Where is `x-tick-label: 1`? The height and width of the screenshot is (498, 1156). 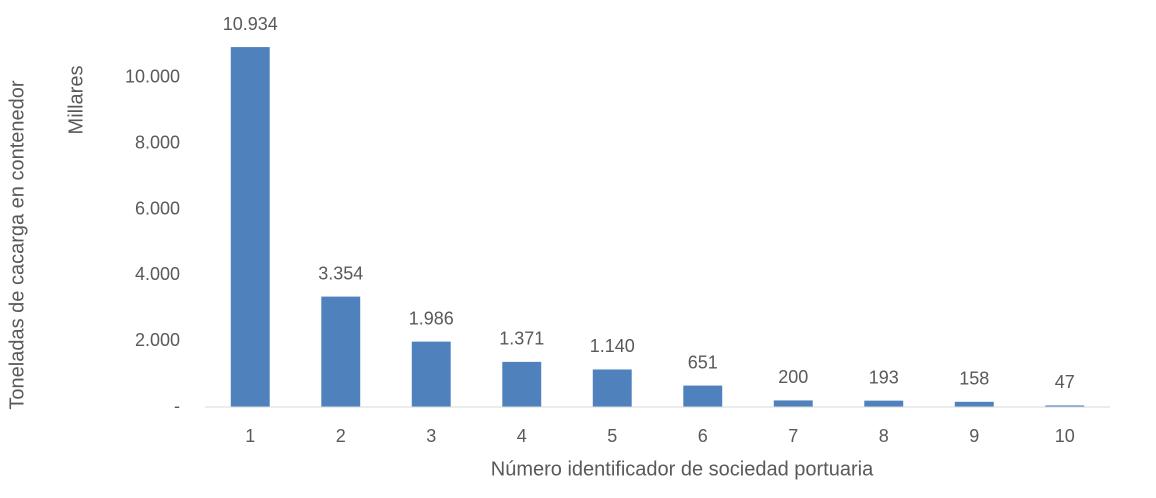 x-tick-label: 1 is located at coordinates (250, 436).